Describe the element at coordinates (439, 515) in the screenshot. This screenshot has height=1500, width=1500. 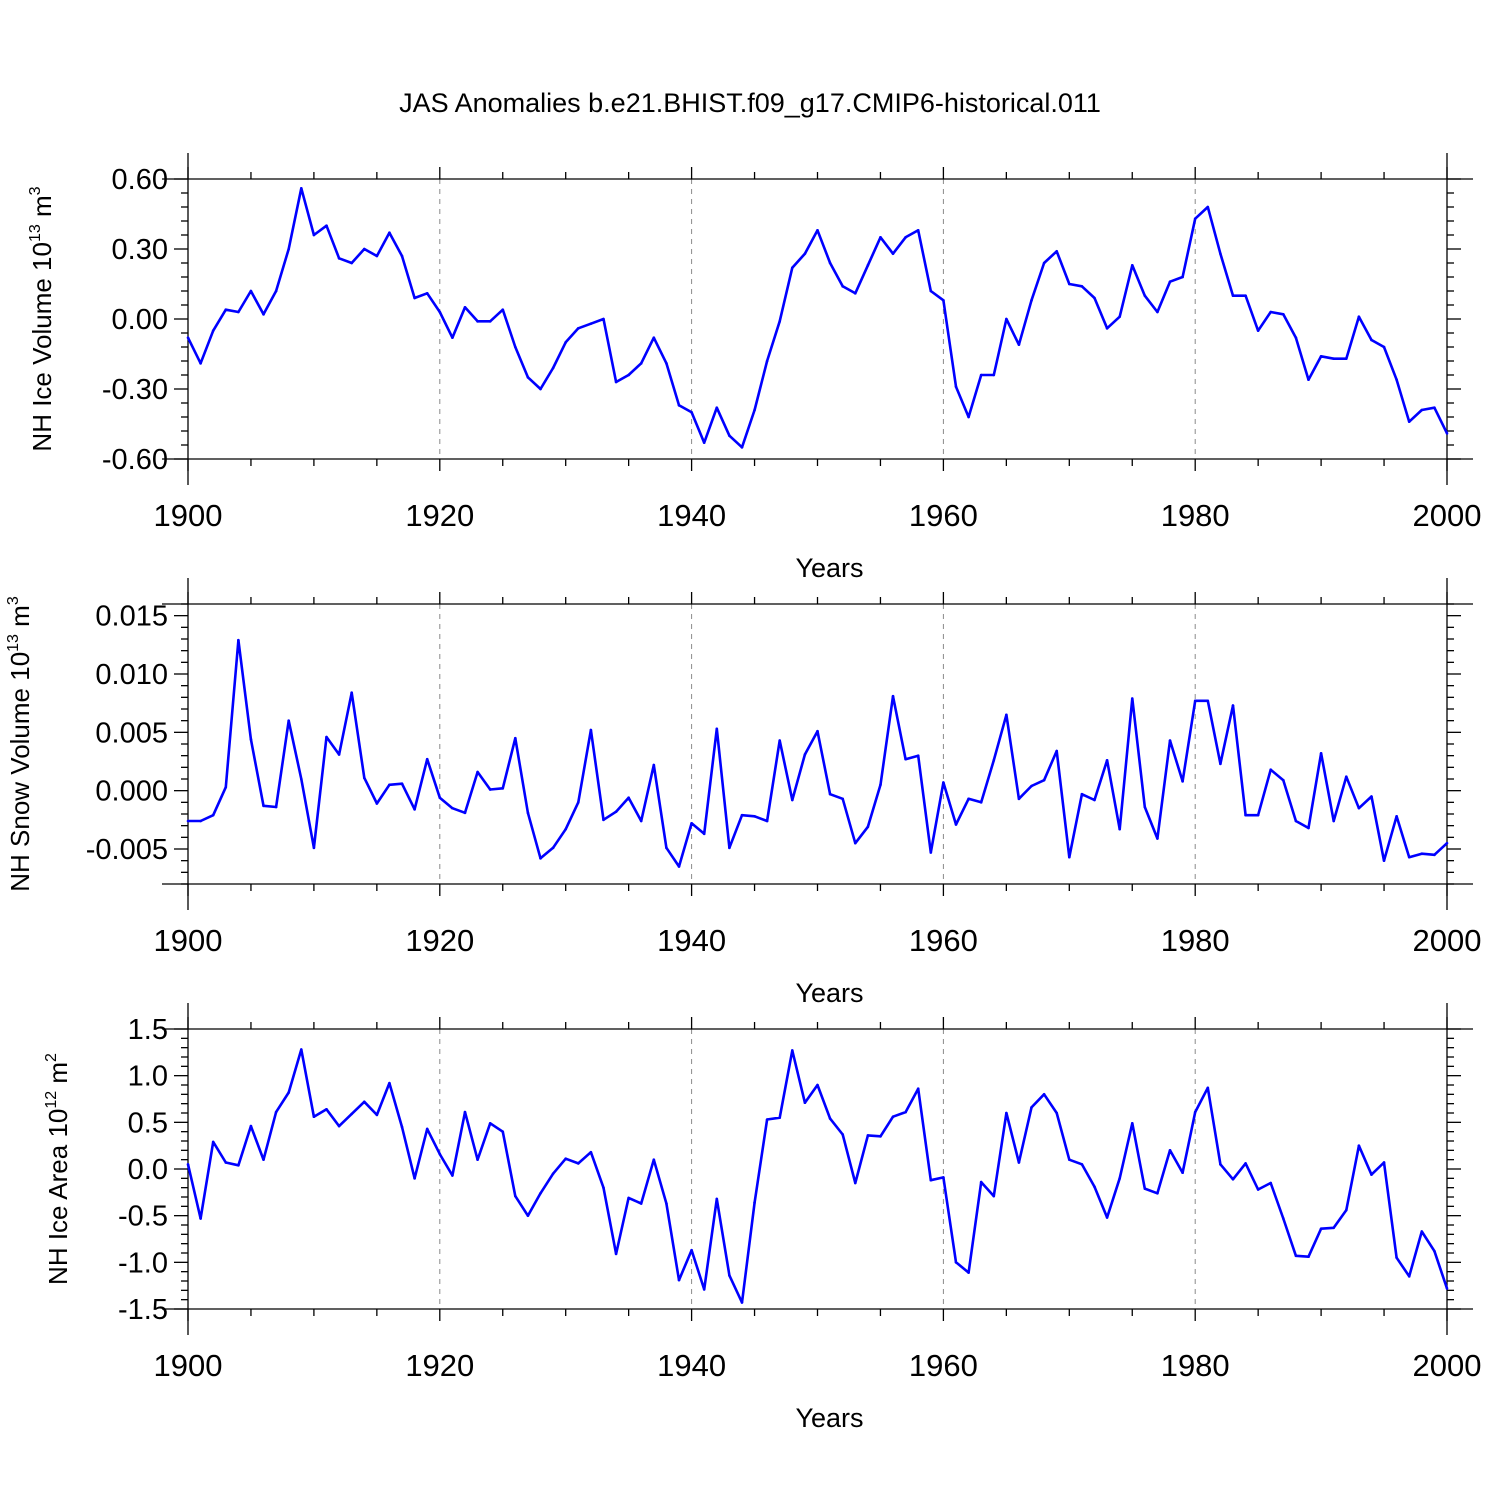
I see `ice-volume-xtick-label: 1920` at that location.